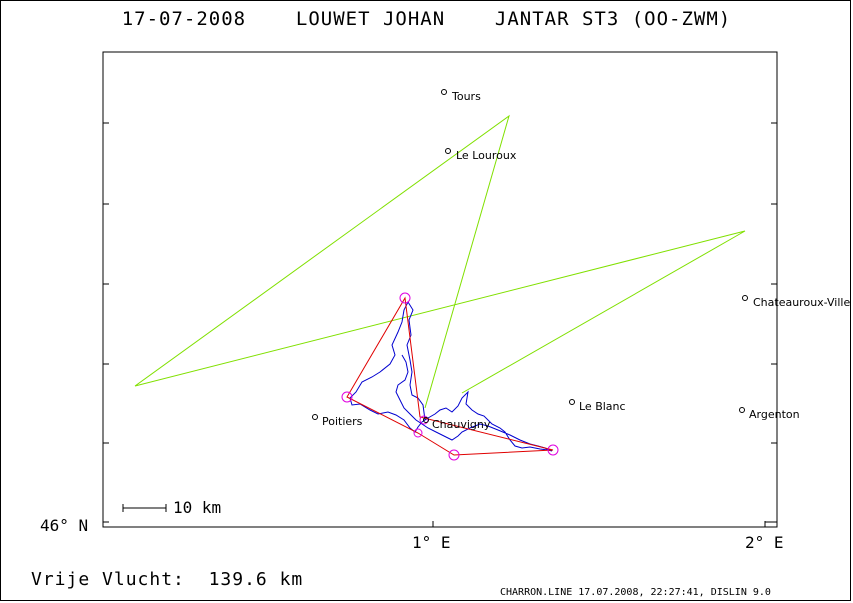  What do you see at coordinates (486, 155) in the screenshot?
I see `town-label-le-louroux: Le Louroux` at bounding box center [486, 155].